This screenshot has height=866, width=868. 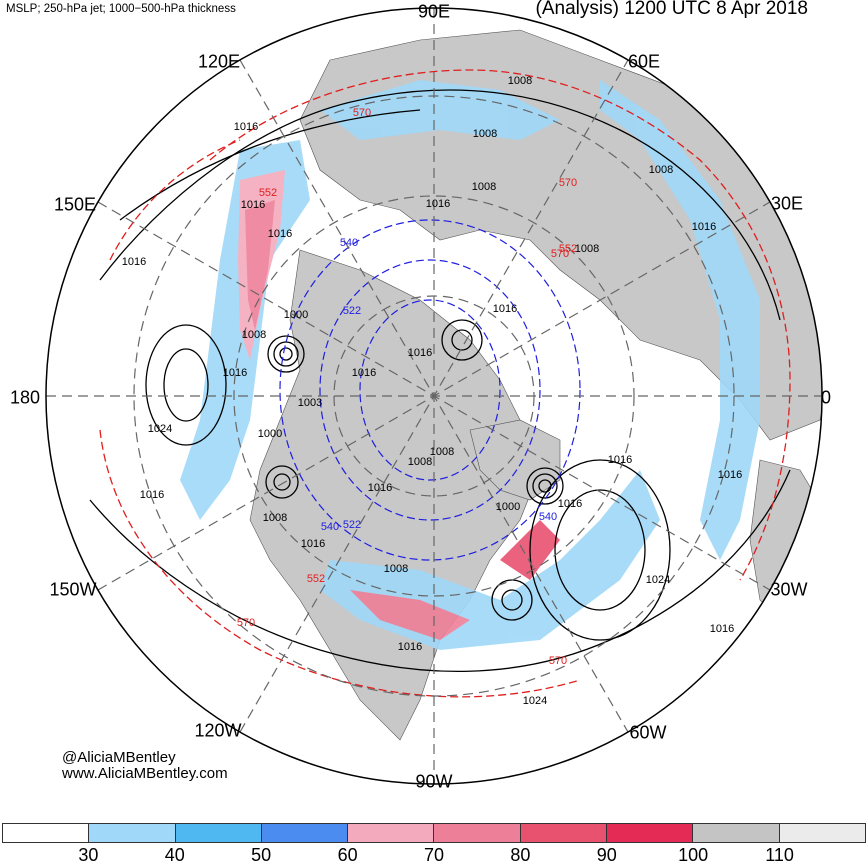 What do you see at coordinates (644, 61) in the screenshot?
I see `lon-label-60e: 60E` at bounding box center [644, 61].